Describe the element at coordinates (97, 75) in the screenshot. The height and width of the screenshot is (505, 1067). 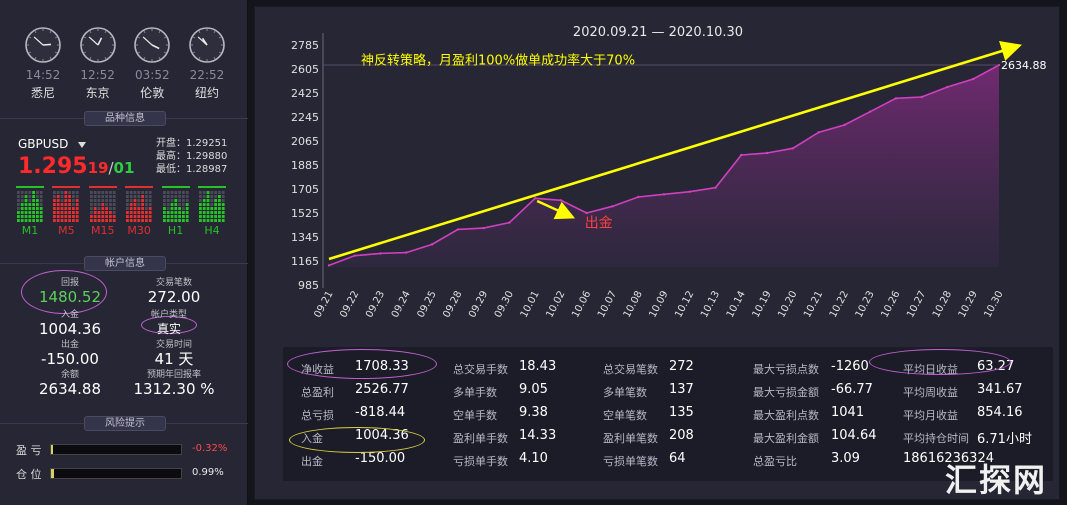
I see `clock-time: 12:52` at that location.